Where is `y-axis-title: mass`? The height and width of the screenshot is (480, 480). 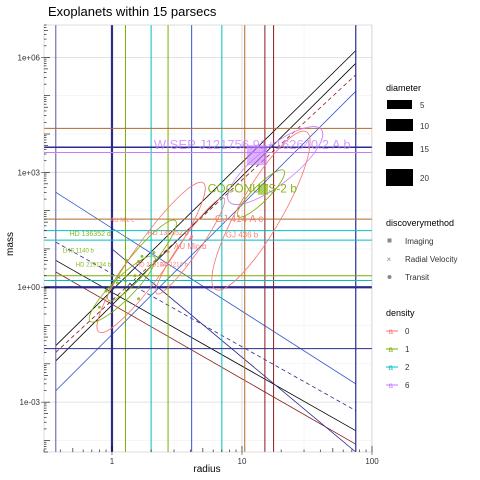
y-axis-title: mass is located at coordinates (10, 244).